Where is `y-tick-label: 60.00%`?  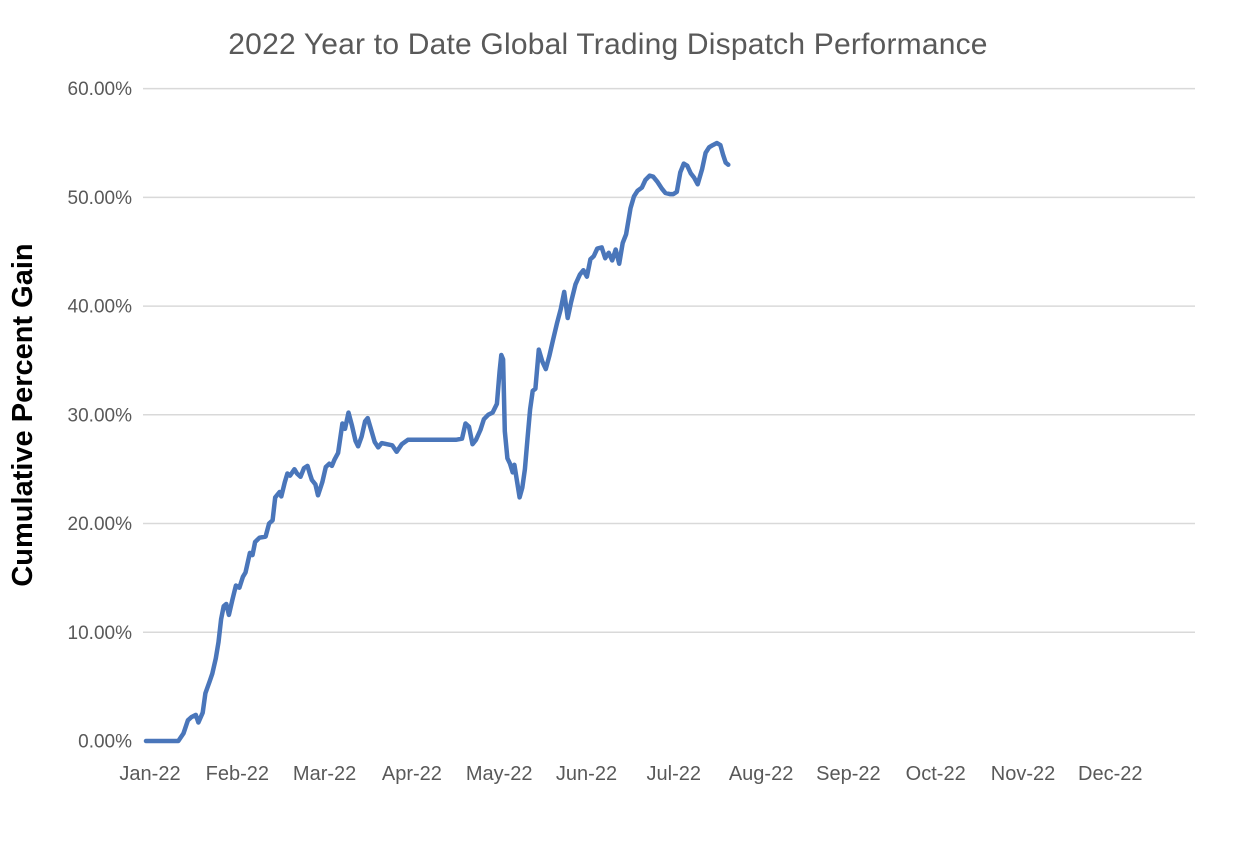 y-tick-label: 60.00% is located at coordinates (100, 89).